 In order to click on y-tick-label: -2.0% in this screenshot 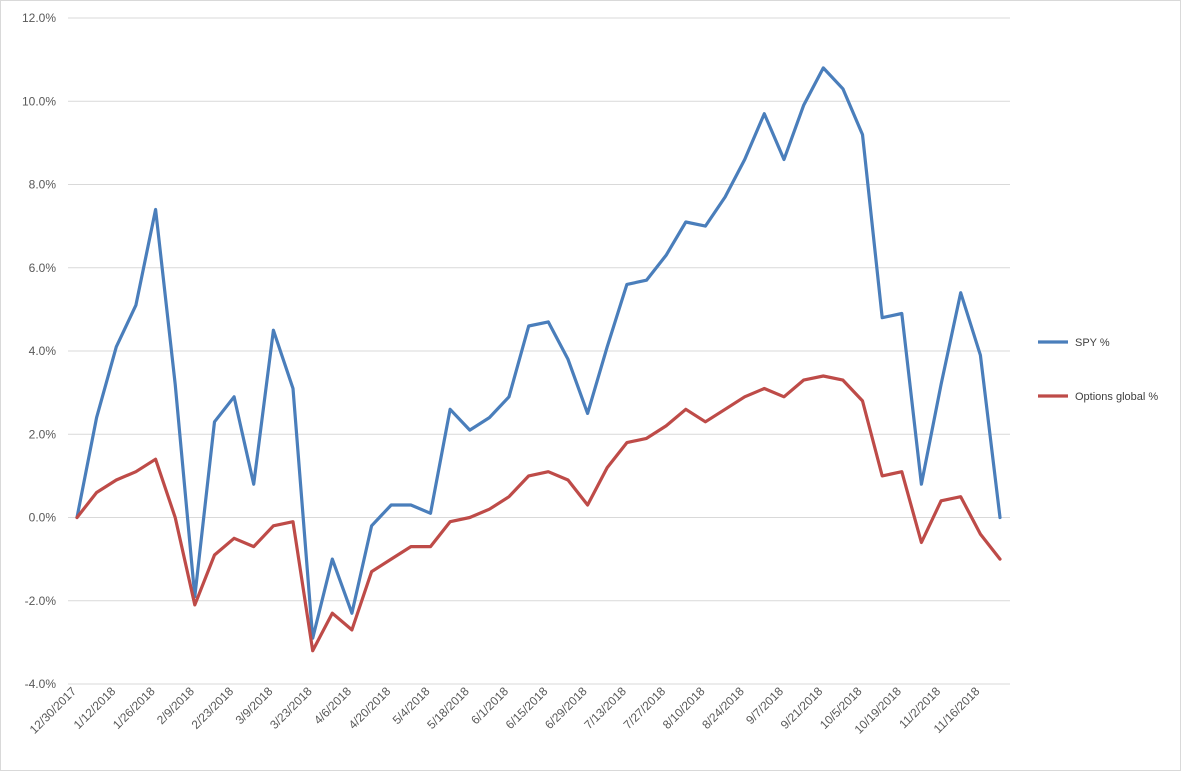, I will do `click(41, 601)`.